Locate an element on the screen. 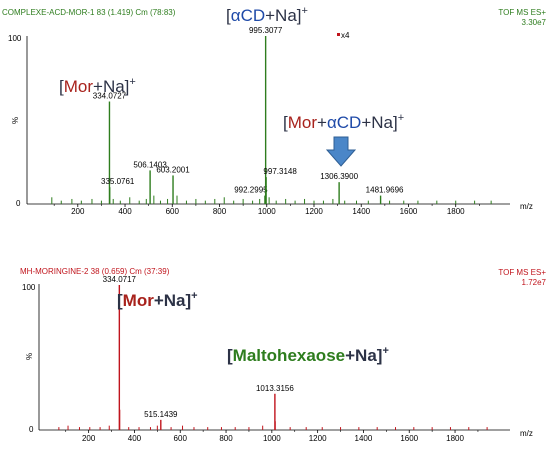 The image size is (550, 451). top-y-zero-label: 0 is located at coordinates (18, 203).